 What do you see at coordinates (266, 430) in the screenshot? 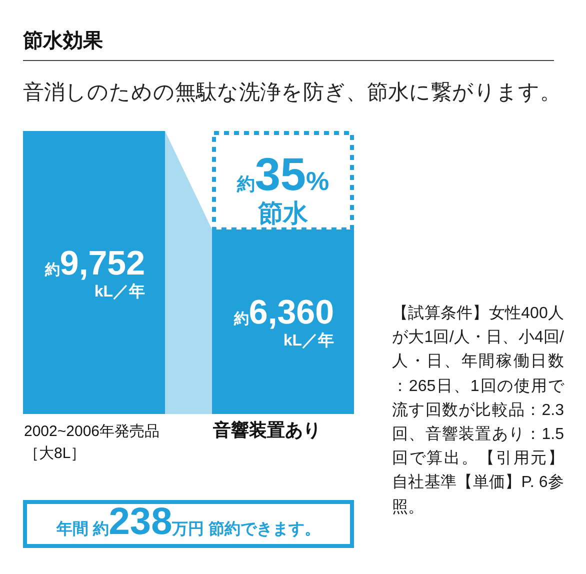
I see `x-tick-label: 音響装置あり` at bounding box center [266, 430].